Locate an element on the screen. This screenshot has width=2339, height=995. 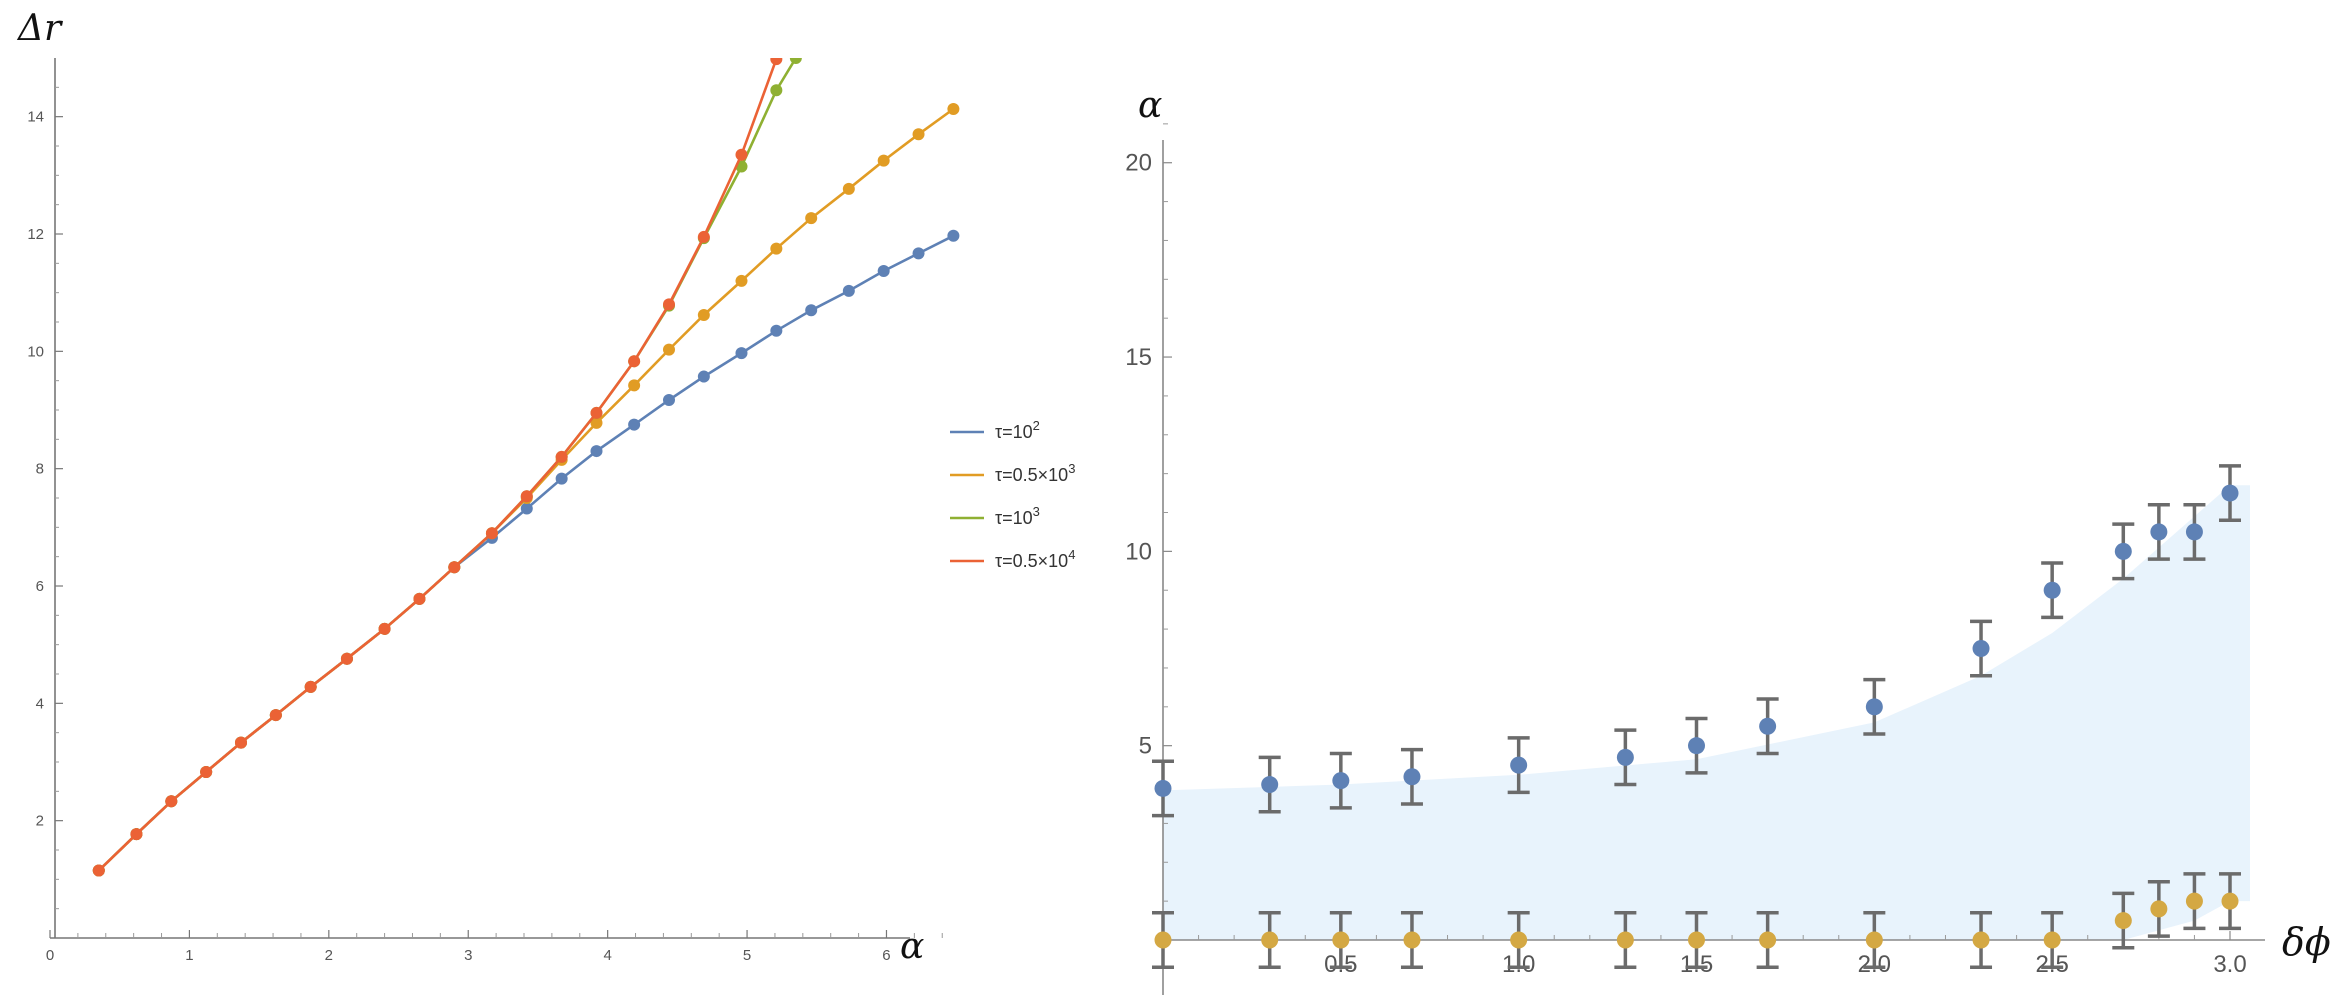
left-x-tick-label: 0 is located at coordinates (50, 955).